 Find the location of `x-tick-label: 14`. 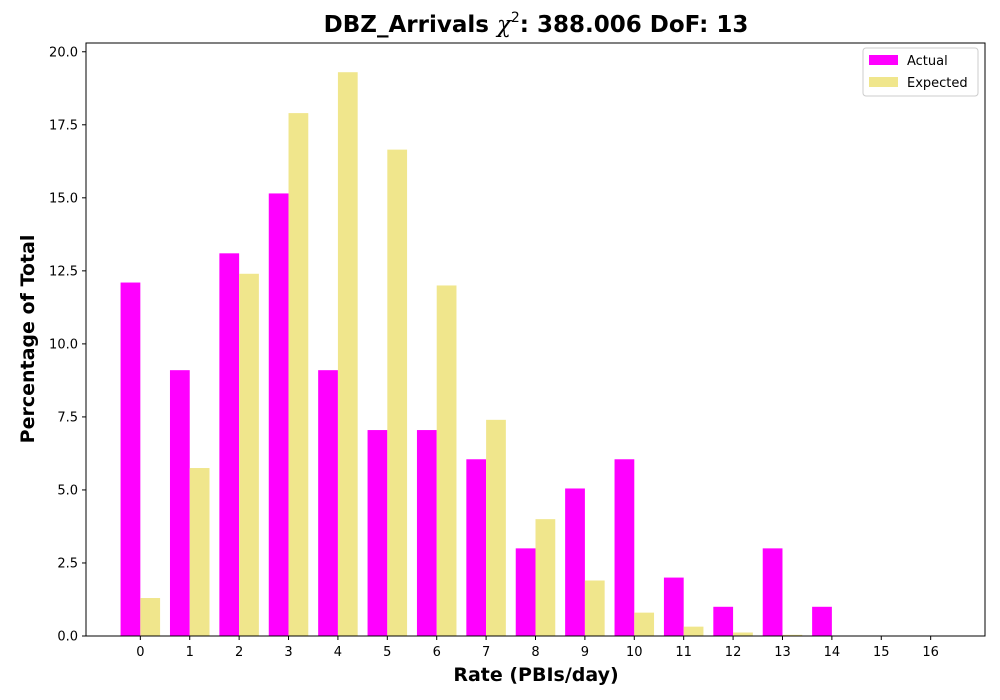

x-tick-label: 14 is located at coordinates (832, 652).